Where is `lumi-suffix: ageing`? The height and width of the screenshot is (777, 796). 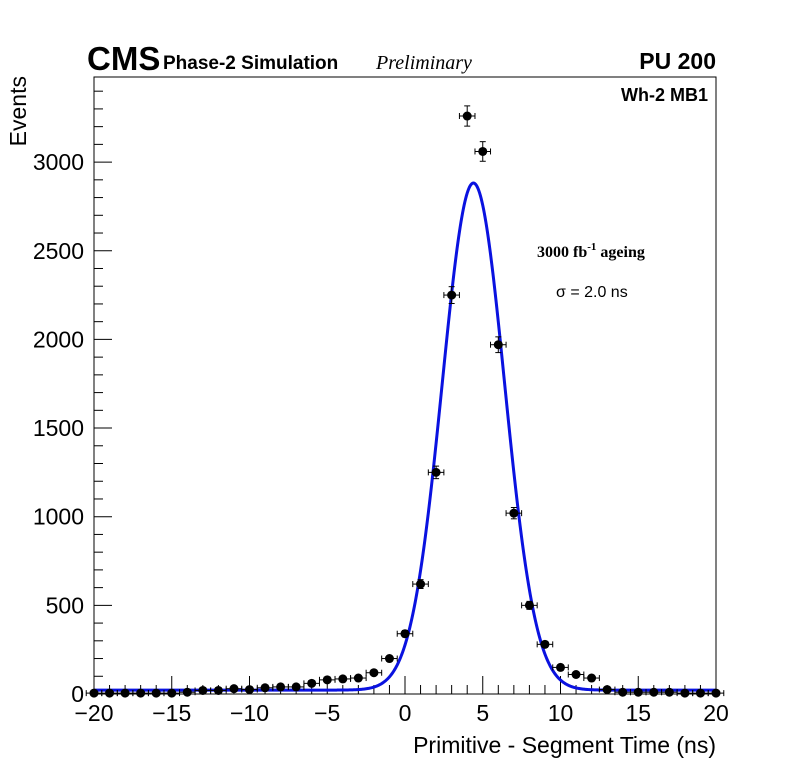
lumi-suffix: ageing is located at coordinates (620, 252).